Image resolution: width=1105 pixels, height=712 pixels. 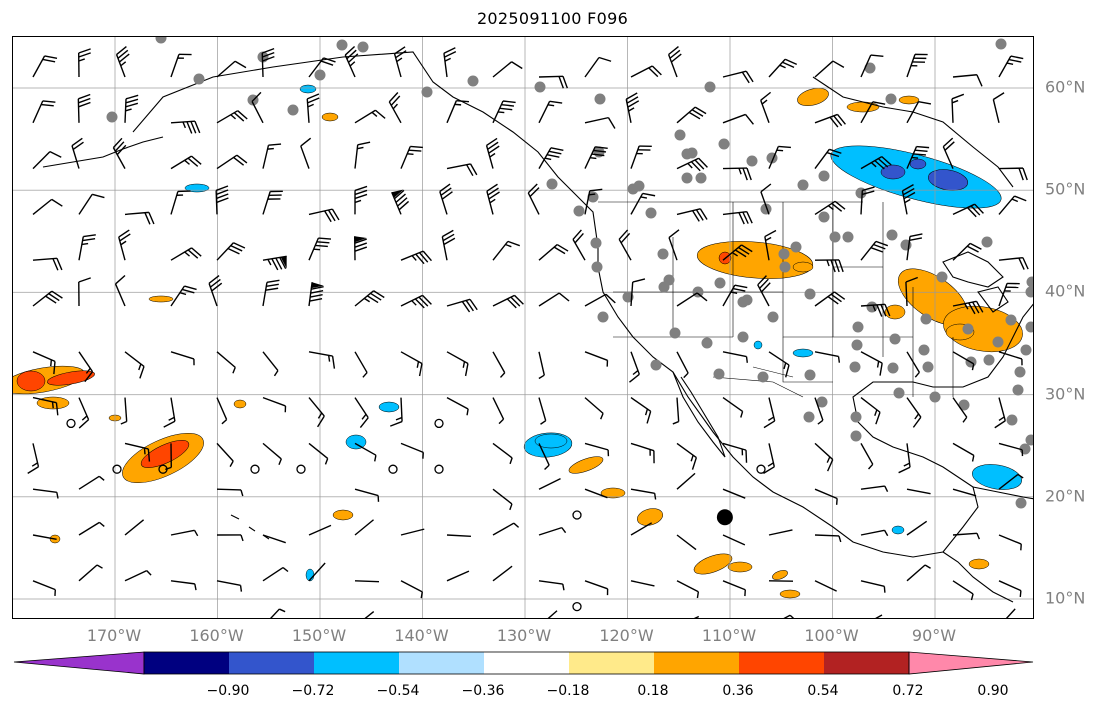 What do you see at coordinates (271, 663) in the screenshot?
I see `colorbar-segment` at bounding box center [271, 663].